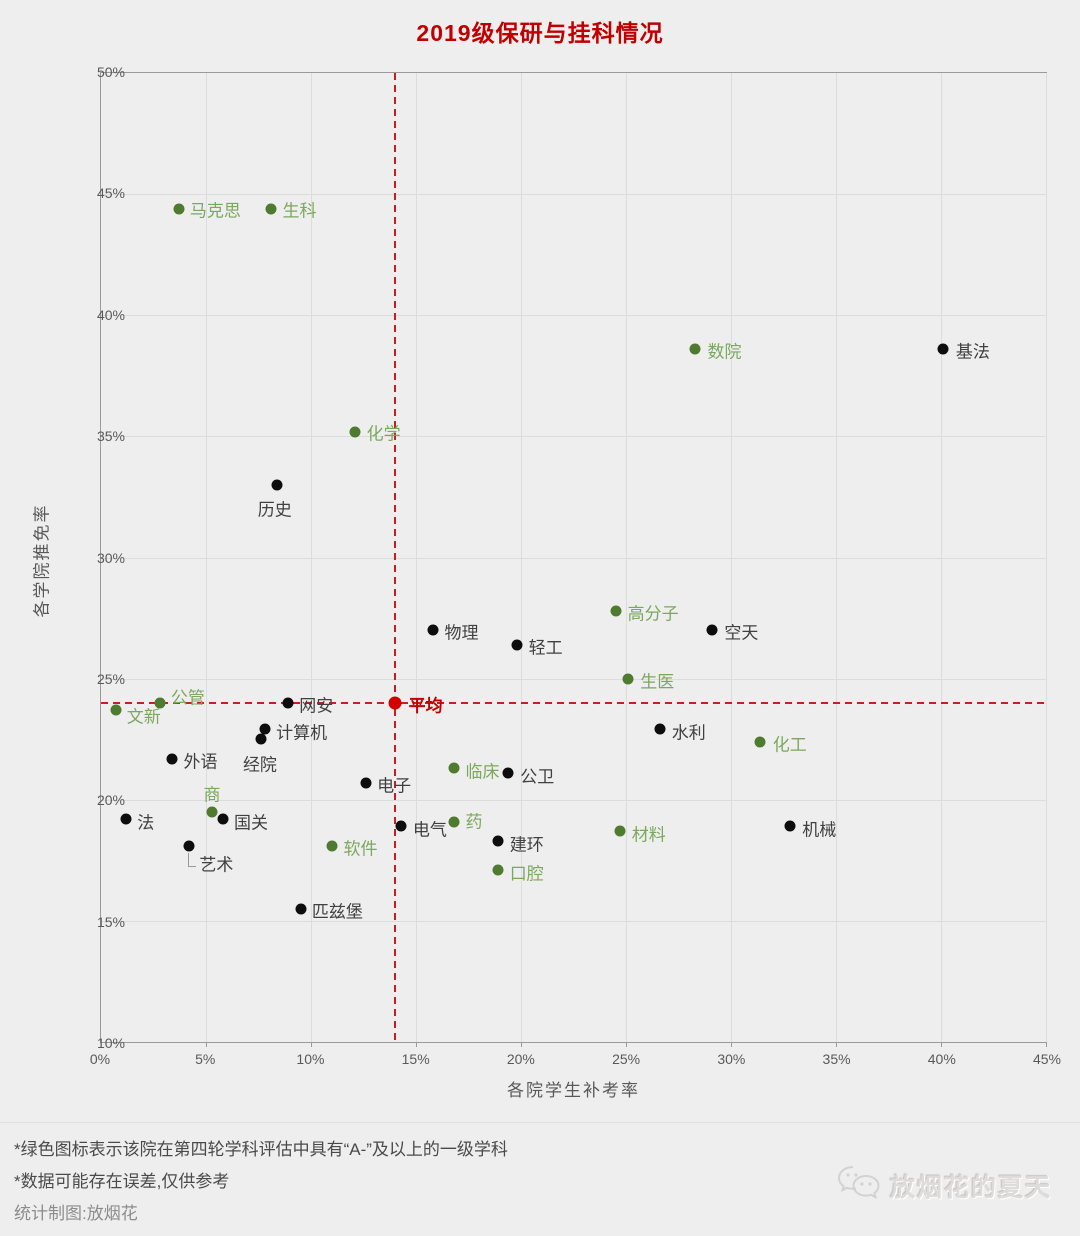  What do you see at coordinates (429, 830) in the screenshot?
I see `data-point-label: 电气` at bounding box center [429, 830].